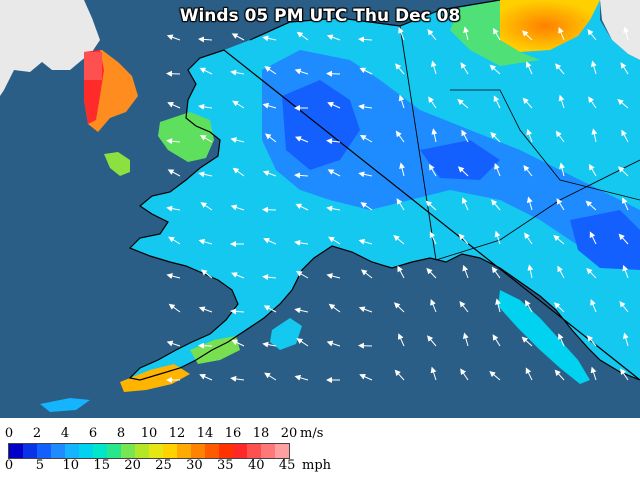  Describe the element at coordinates (287, 465) in the screenshot. I see `legend-mph-label: 45` at that location.